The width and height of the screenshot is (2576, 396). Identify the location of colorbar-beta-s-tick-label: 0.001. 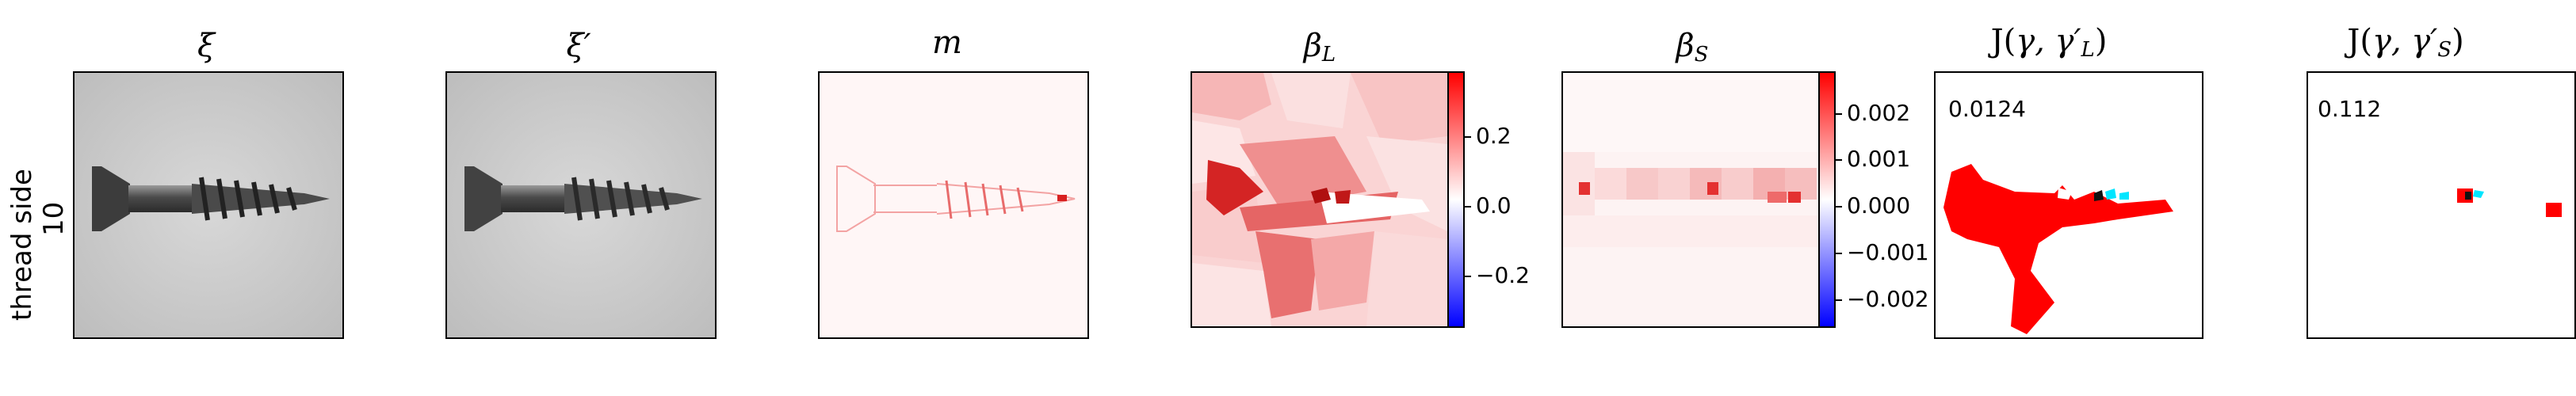
(1879, 159).